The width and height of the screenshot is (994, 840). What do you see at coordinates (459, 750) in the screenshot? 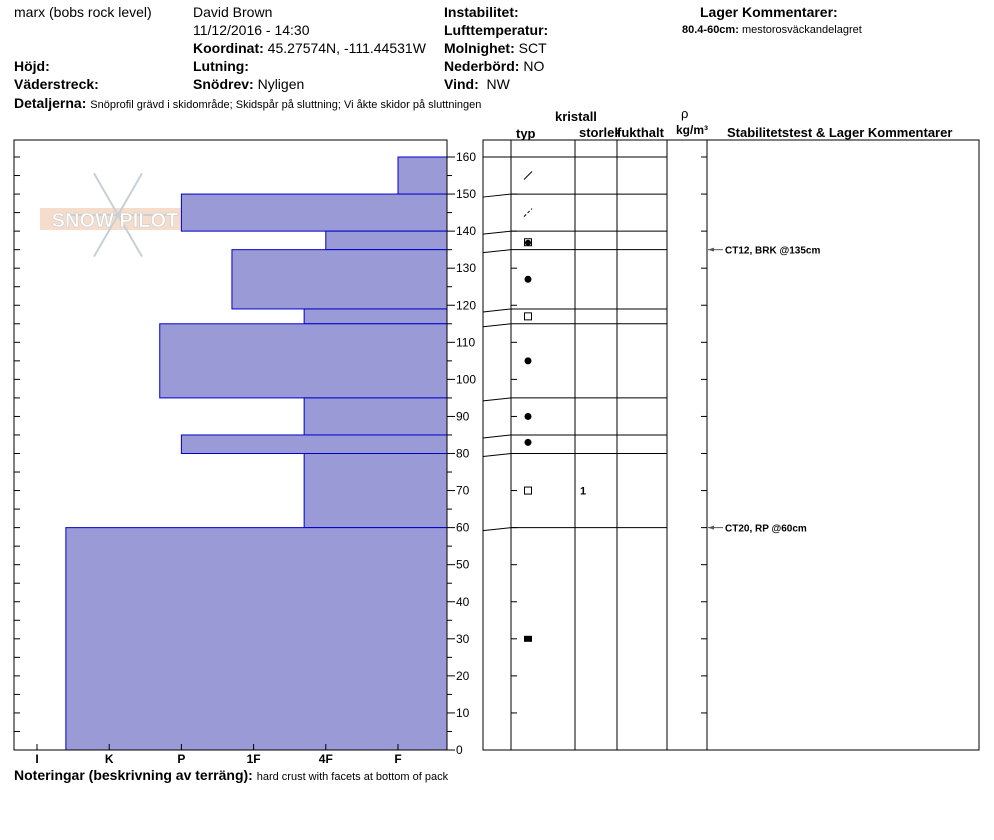
I see `y-tick-label: 0` at bounding box center [459, 750].